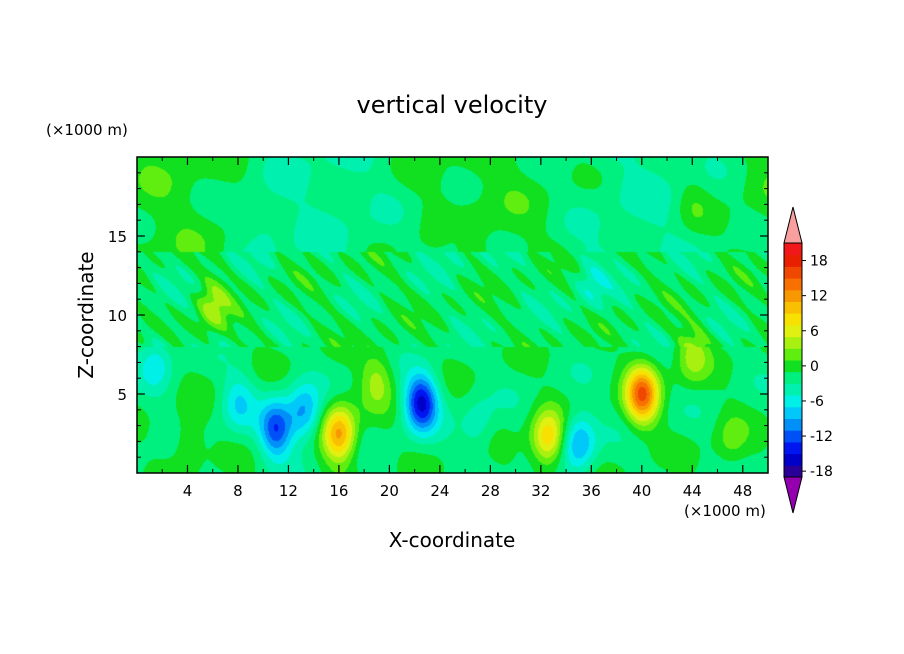 This screenshot has height=654, width=904. What do you see at coordinates (288, 491) in the screenshot?
I see `x-tick-label: 12` at bounding box center [288, 491].